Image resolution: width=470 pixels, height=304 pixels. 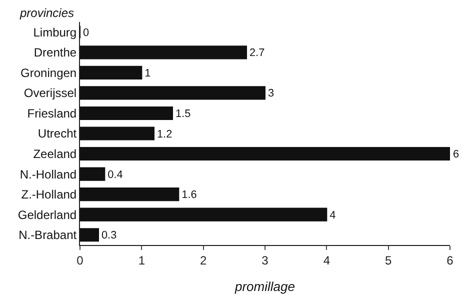 I want to click on x-tick-label: 1, so click(x=142, y=260).